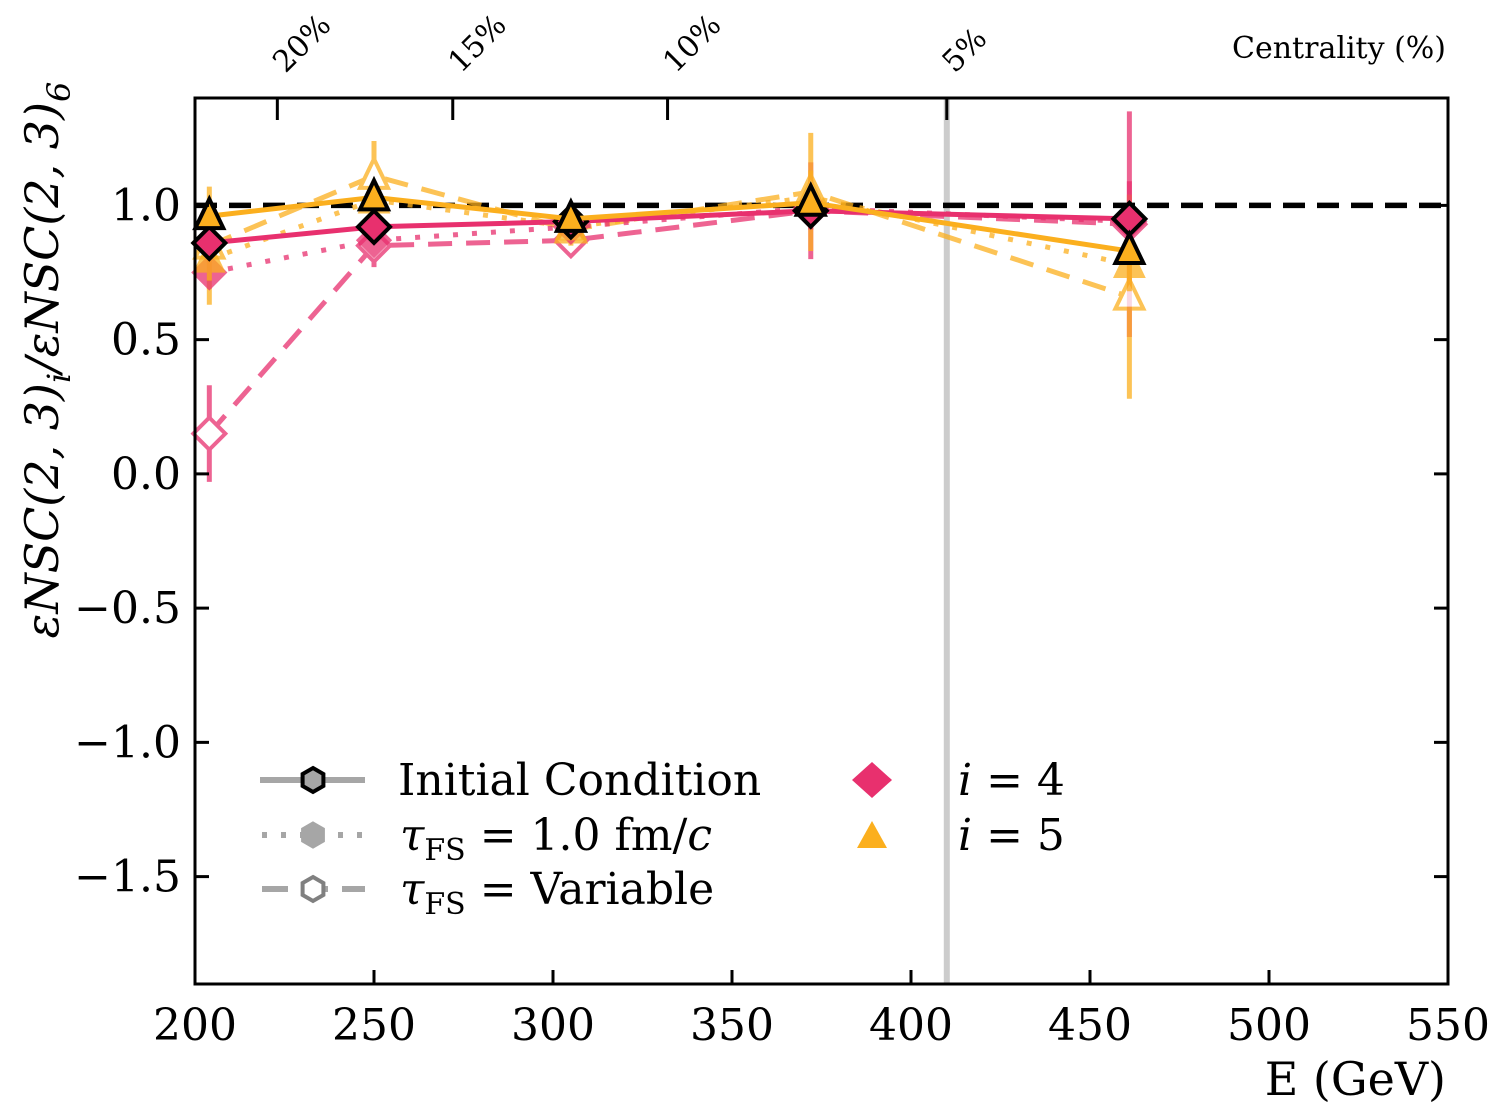 The width and height of the screenshot is (1494, 1114). I want to click on legend-label-i4: i = 4, so click(1011, 780).